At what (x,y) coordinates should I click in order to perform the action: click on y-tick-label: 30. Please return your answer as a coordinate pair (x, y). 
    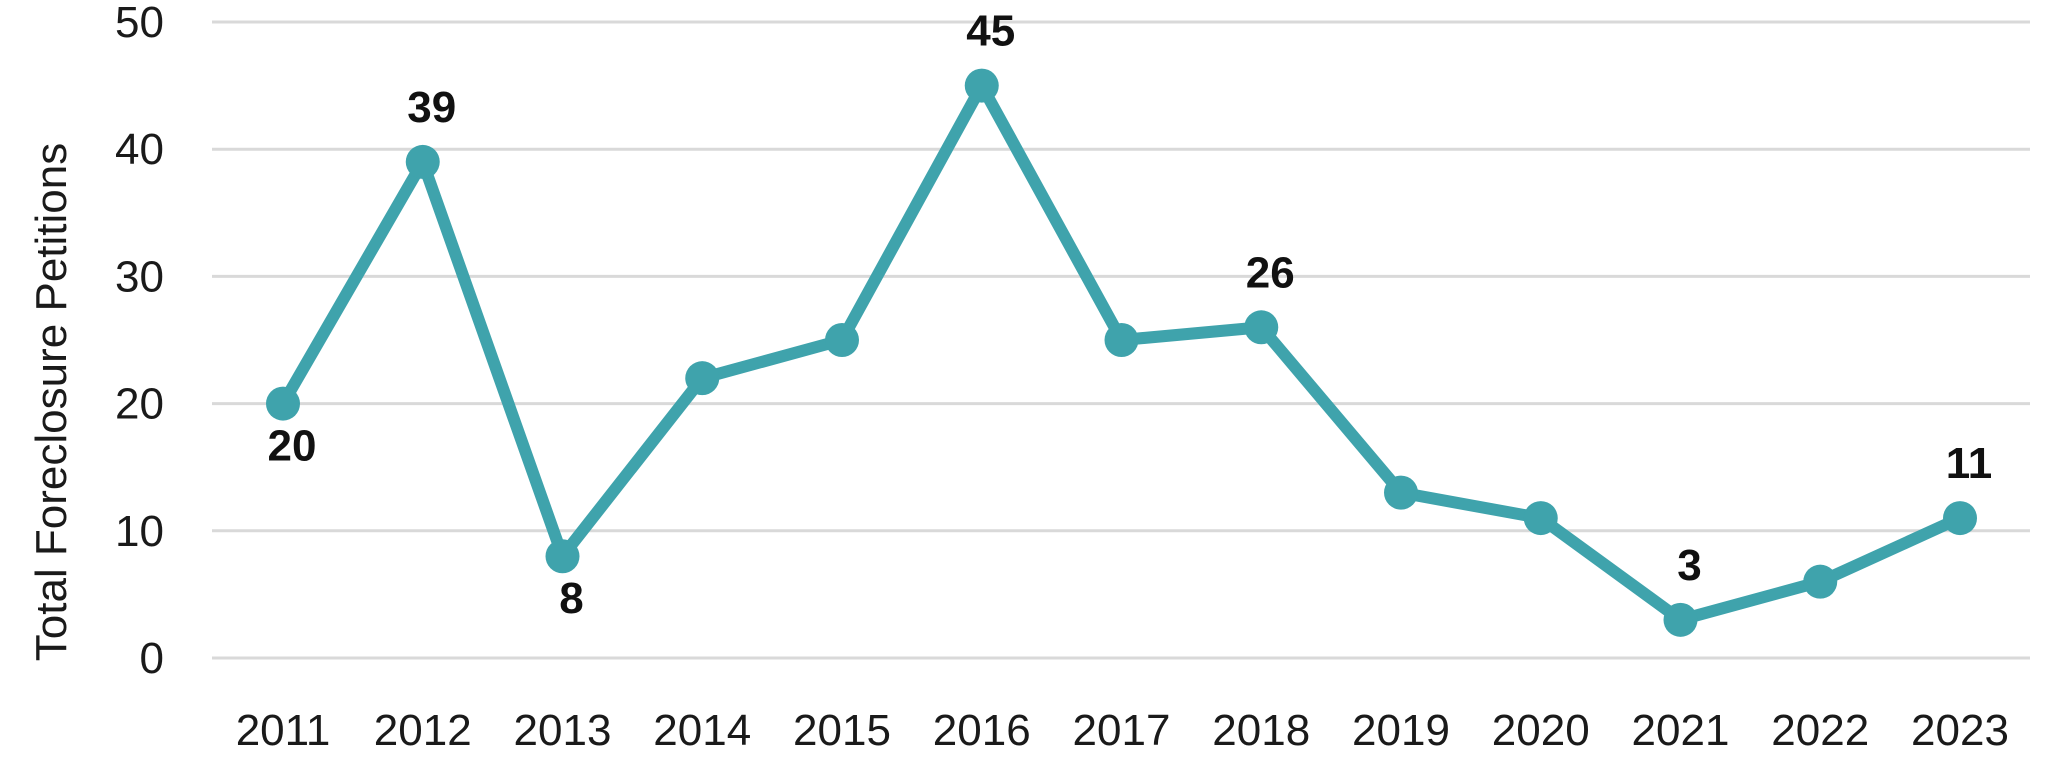
    Looking at the image, I should click on (139, 276).